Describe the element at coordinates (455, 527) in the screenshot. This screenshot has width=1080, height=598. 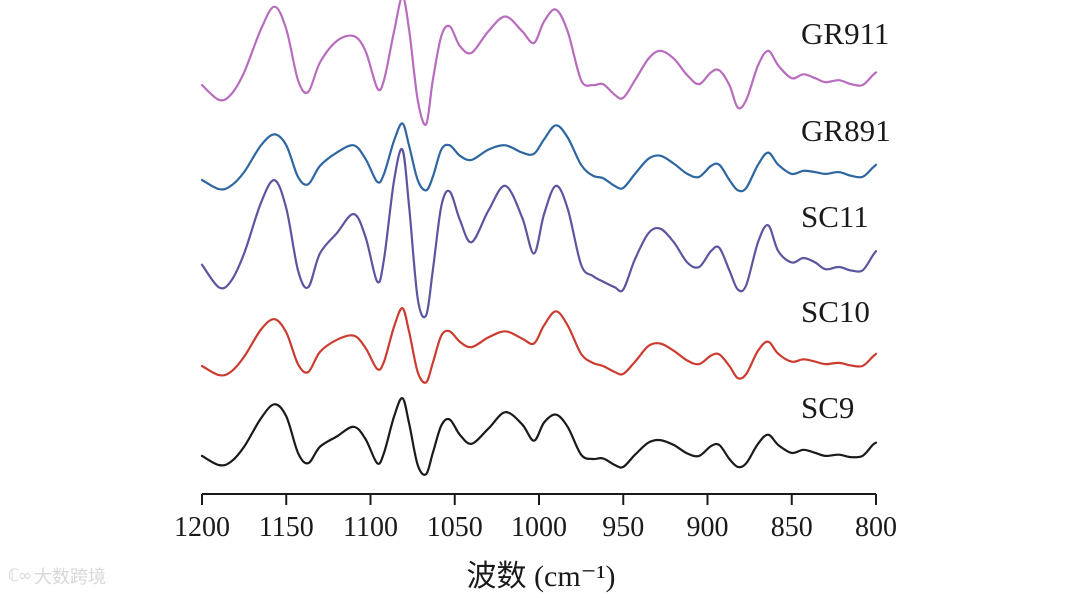
I see `x-tick-label: 1050` at that location.